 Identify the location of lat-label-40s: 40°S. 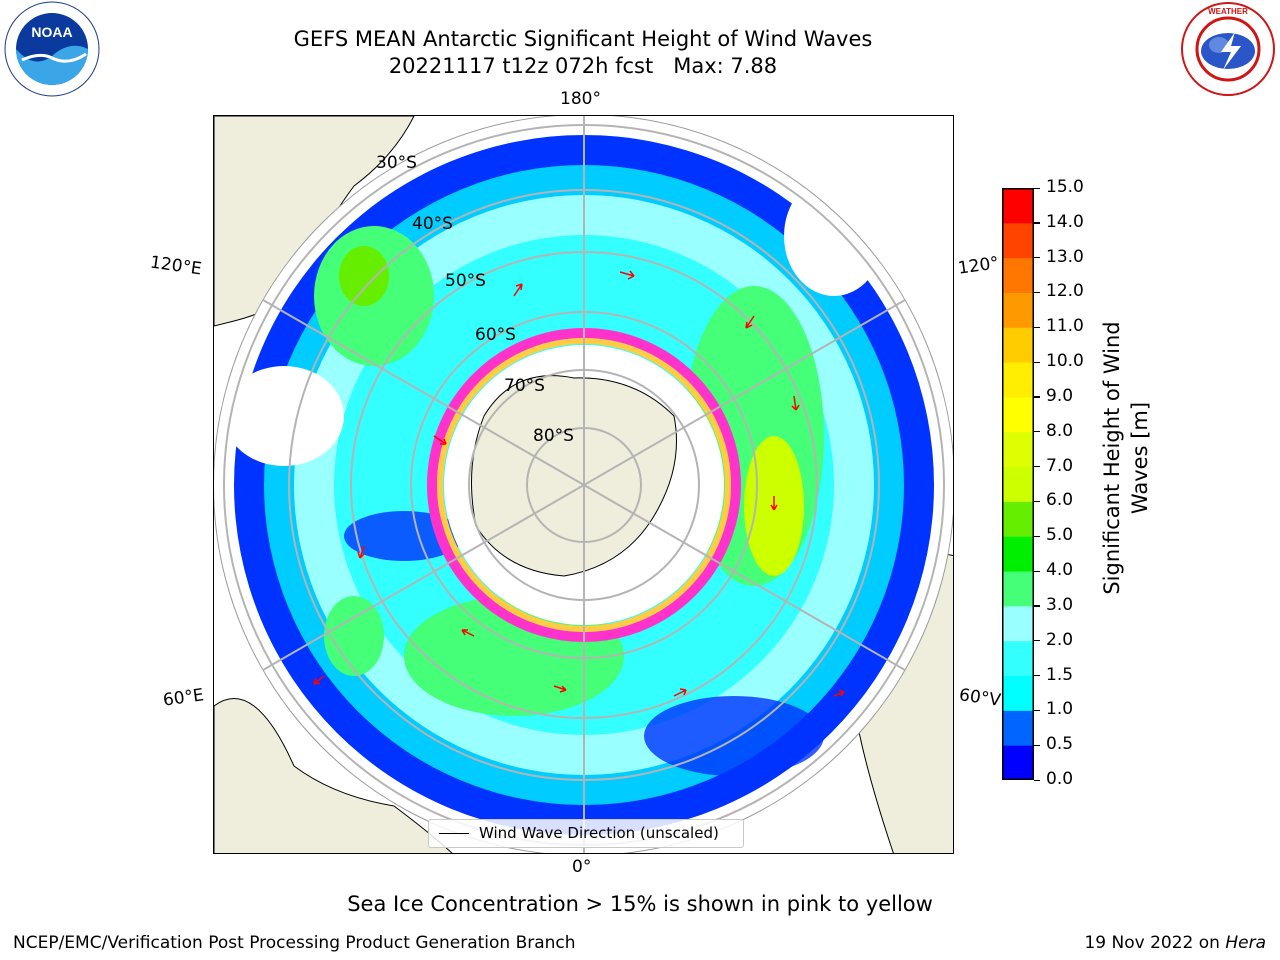
(432, 224).